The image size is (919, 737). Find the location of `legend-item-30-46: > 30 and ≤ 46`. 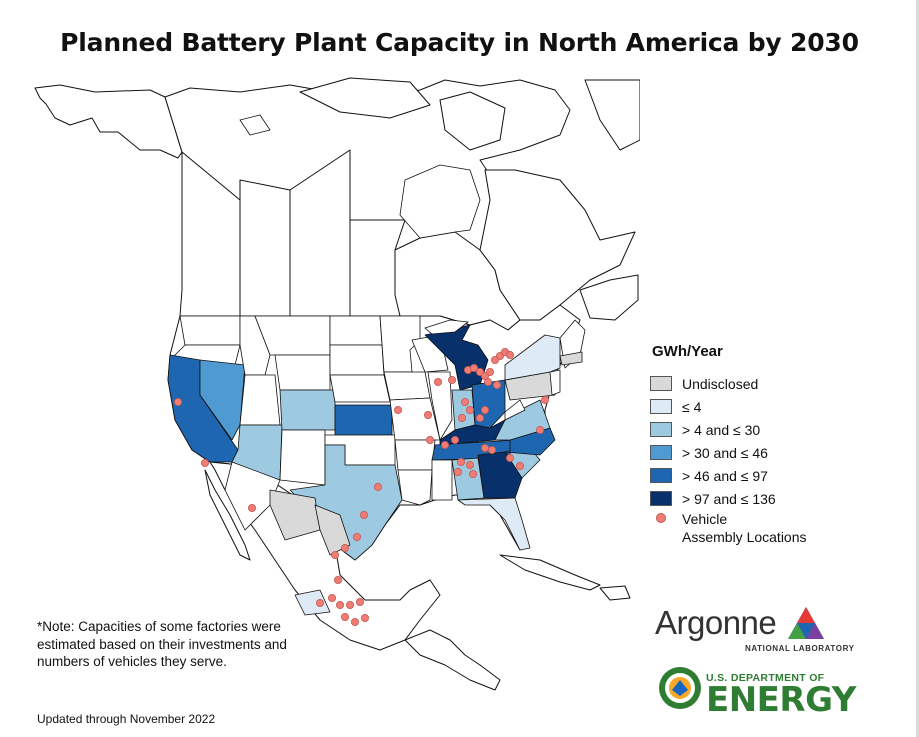

legend-item-30-46: > 30 and ≤ 46 is located at coordinates (728, 452).